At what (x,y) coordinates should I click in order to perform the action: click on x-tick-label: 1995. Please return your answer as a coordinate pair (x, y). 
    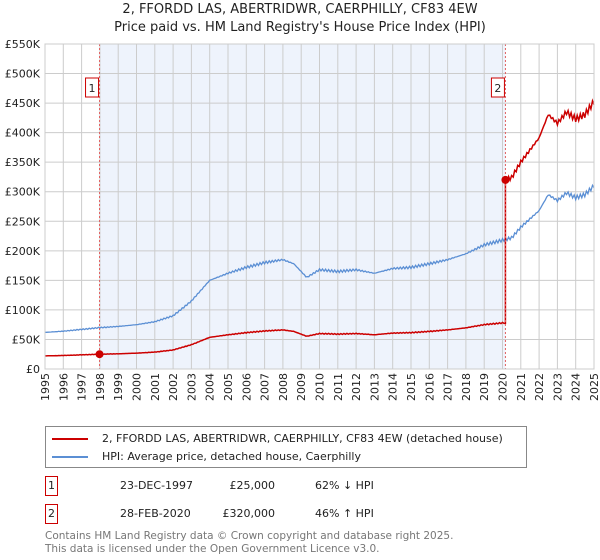
    Looking at the image, I should click on (45, 387).